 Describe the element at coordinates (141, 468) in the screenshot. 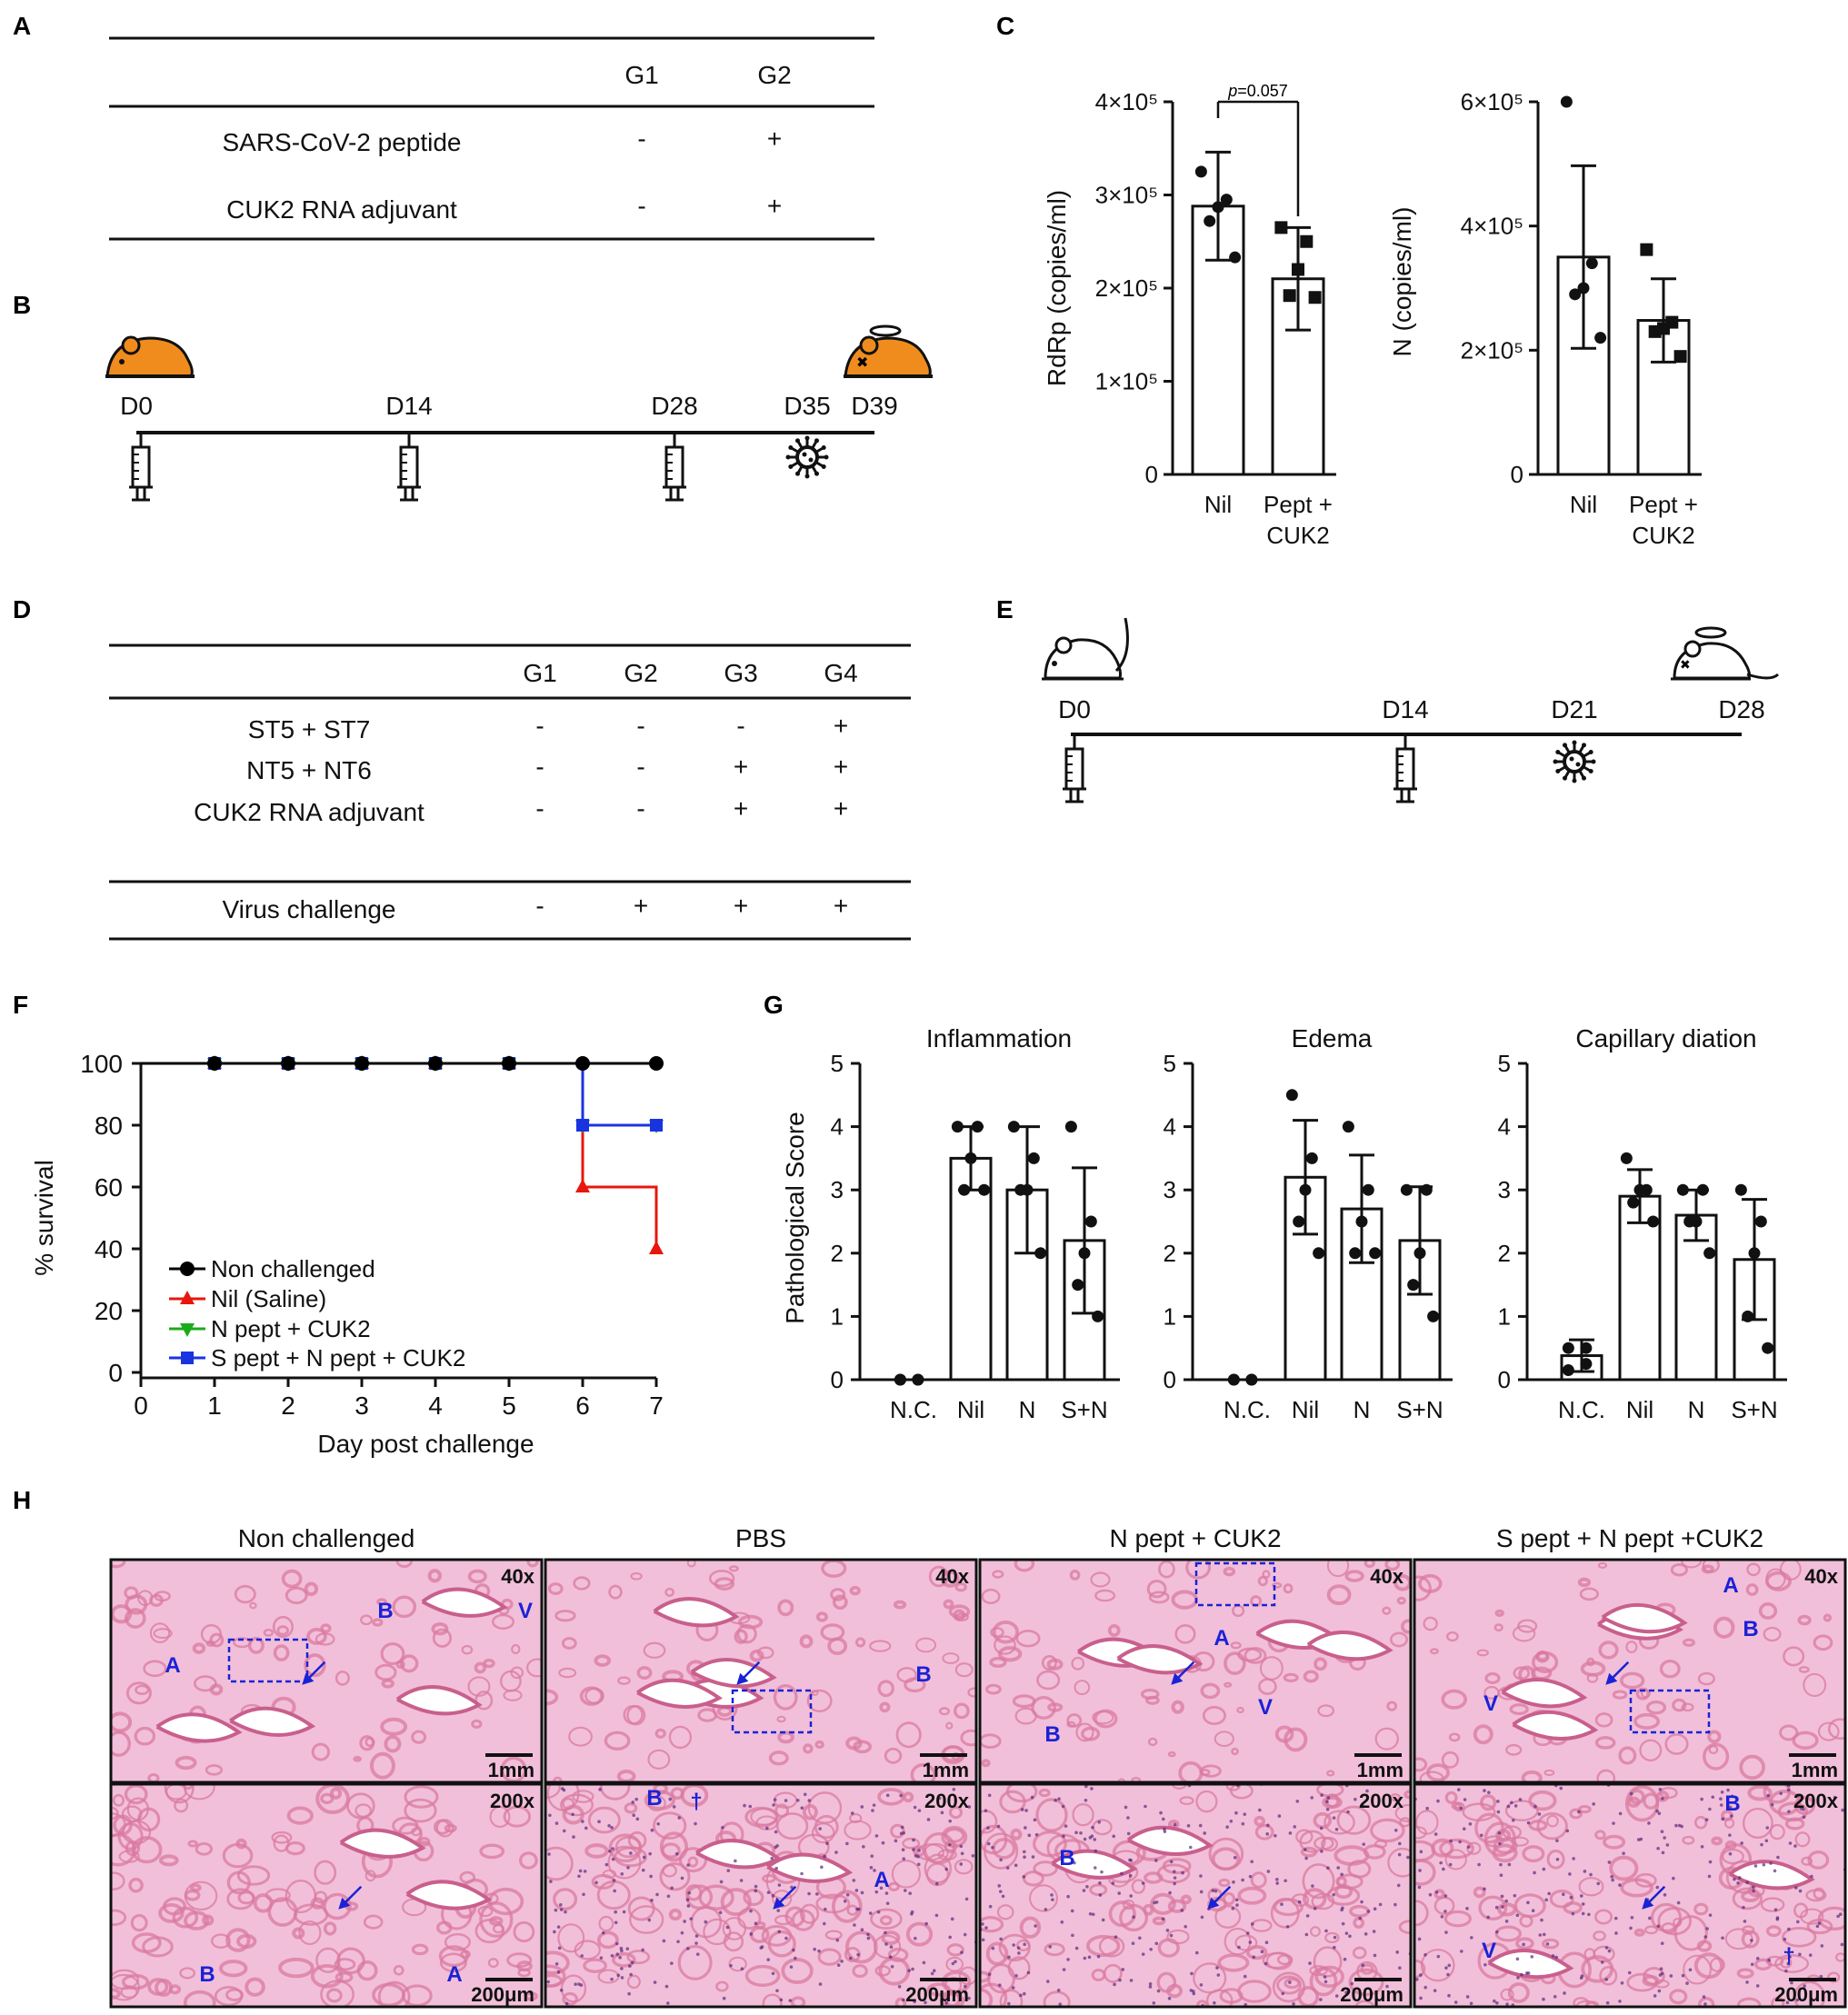

I see `syringe-icon` at that location.